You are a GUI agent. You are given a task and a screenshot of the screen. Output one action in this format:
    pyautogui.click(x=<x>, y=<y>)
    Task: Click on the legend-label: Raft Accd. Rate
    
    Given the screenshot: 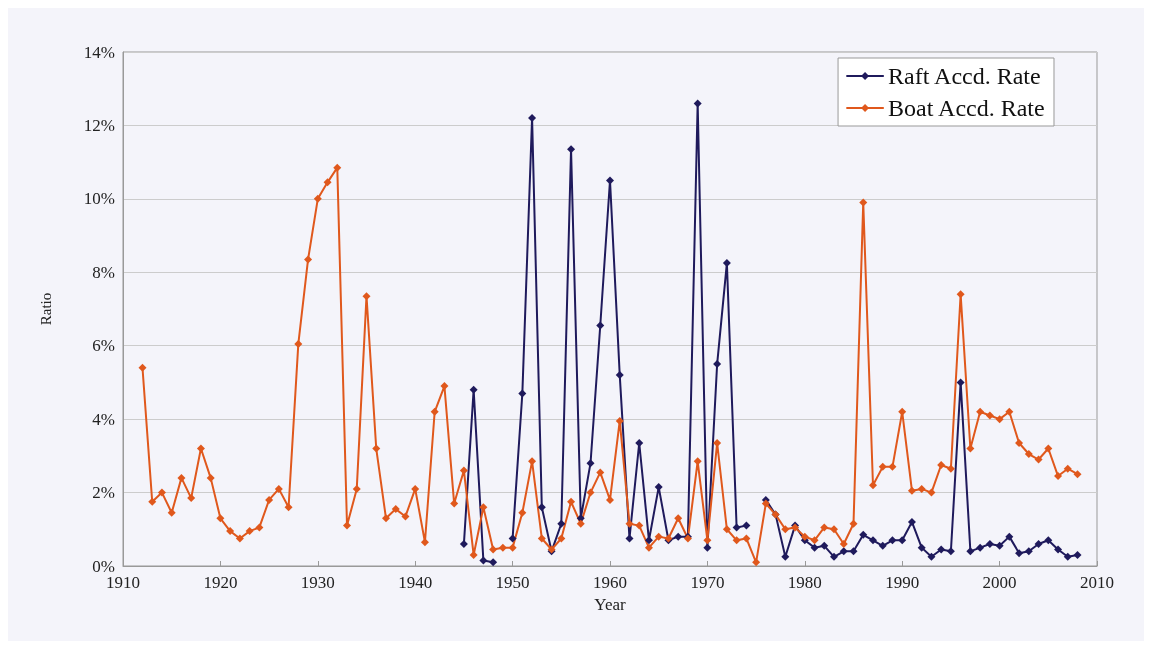 What is the action you would take?
    pyautogui.click(x=964, y=76)
    